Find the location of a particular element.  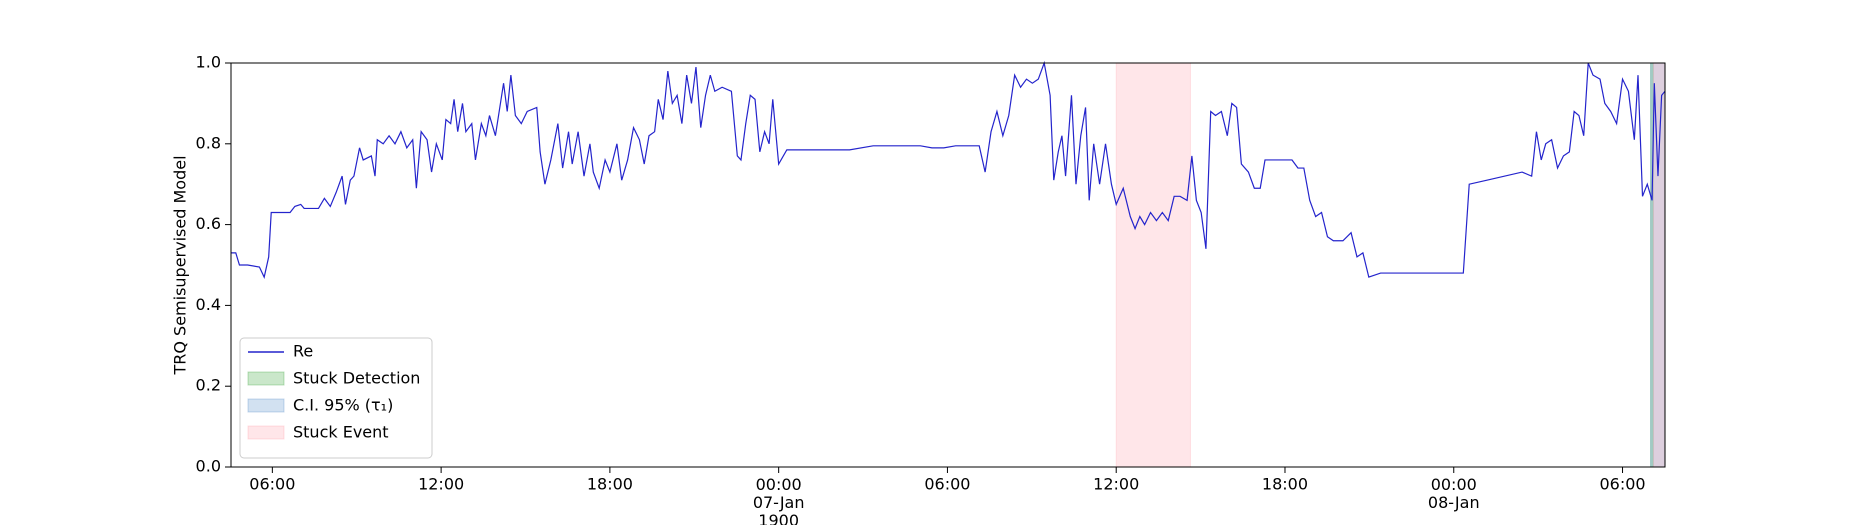

legend-box is located at coordinates (336, 398).